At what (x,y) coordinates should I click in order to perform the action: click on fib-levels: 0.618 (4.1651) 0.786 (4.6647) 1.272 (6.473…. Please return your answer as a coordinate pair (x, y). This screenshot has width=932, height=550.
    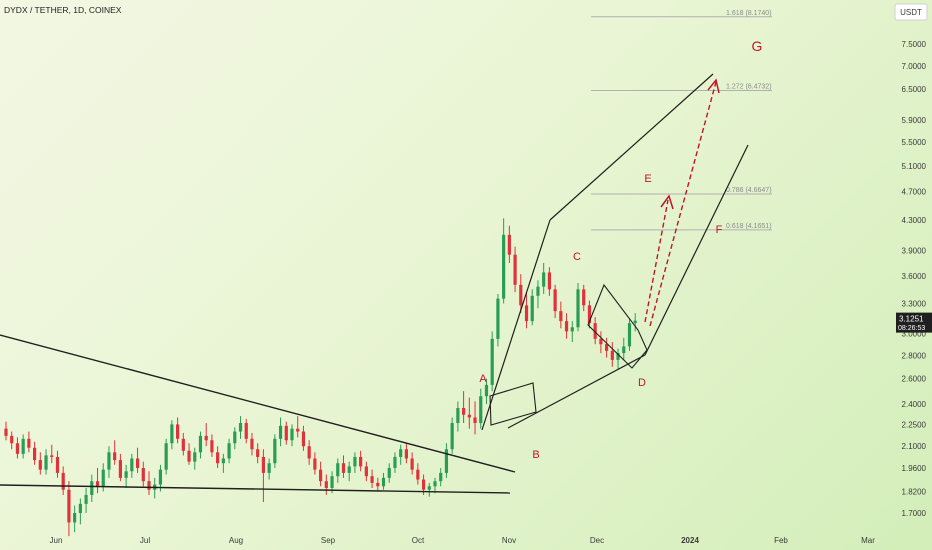
    Looking at the image, I should click on (681, 120).